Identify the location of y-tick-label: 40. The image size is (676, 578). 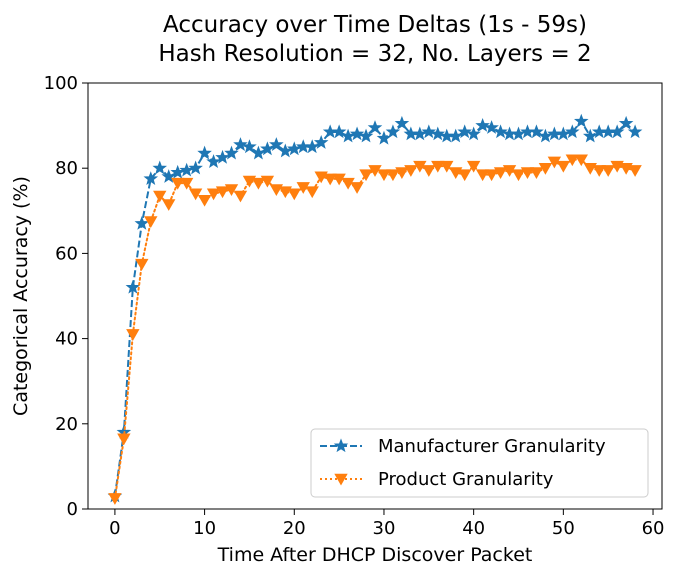
(66, 339).